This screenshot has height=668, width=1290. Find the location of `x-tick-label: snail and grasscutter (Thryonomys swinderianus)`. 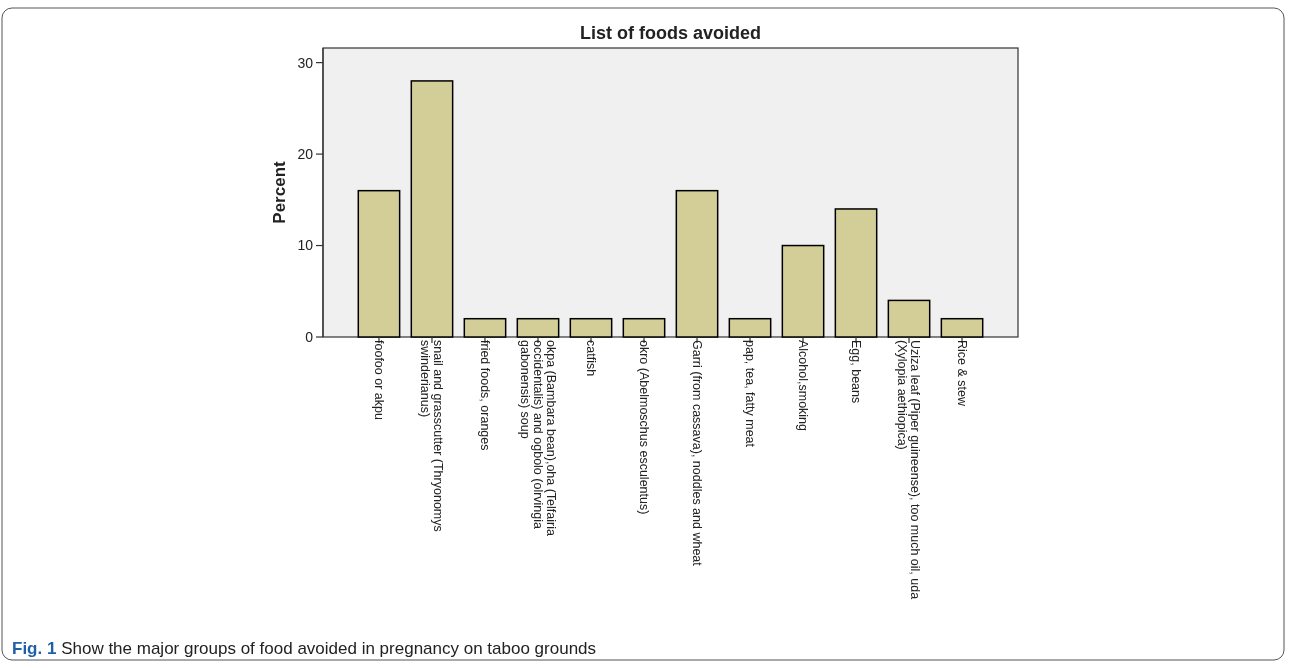

x-tick-label: snail and grasscutter (Thryonomys swinderianus) is located at coordinates (432, 436).